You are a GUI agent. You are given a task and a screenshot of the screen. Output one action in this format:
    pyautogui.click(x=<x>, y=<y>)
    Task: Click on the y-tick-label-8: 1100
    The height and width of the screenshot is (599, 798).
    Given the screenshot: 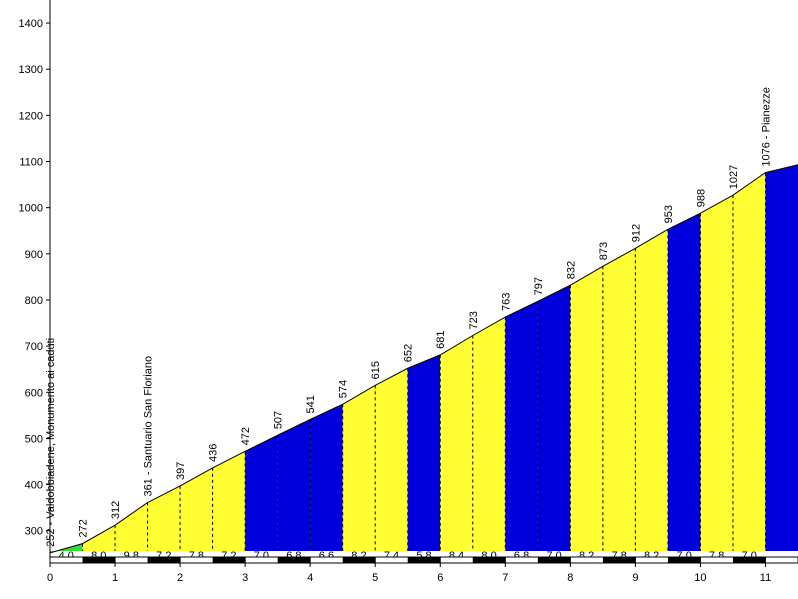 What is the action you would take?
    pyautogui.click(x=31, y=163)
    